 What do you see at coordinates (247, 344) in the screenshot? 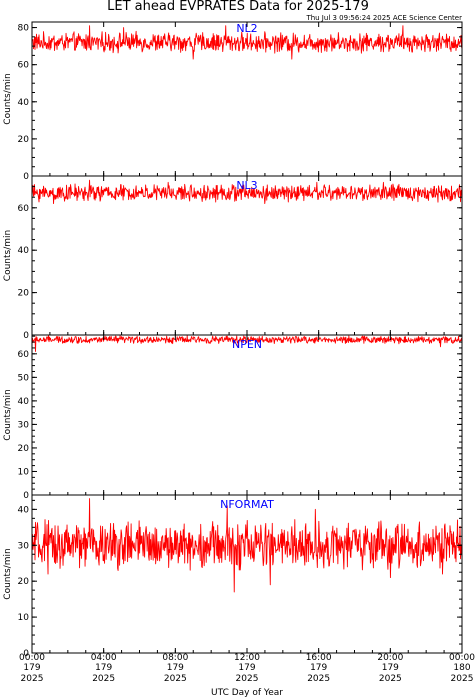
I see `series-label-npen: NPEN` at bounding box center [247, 344].